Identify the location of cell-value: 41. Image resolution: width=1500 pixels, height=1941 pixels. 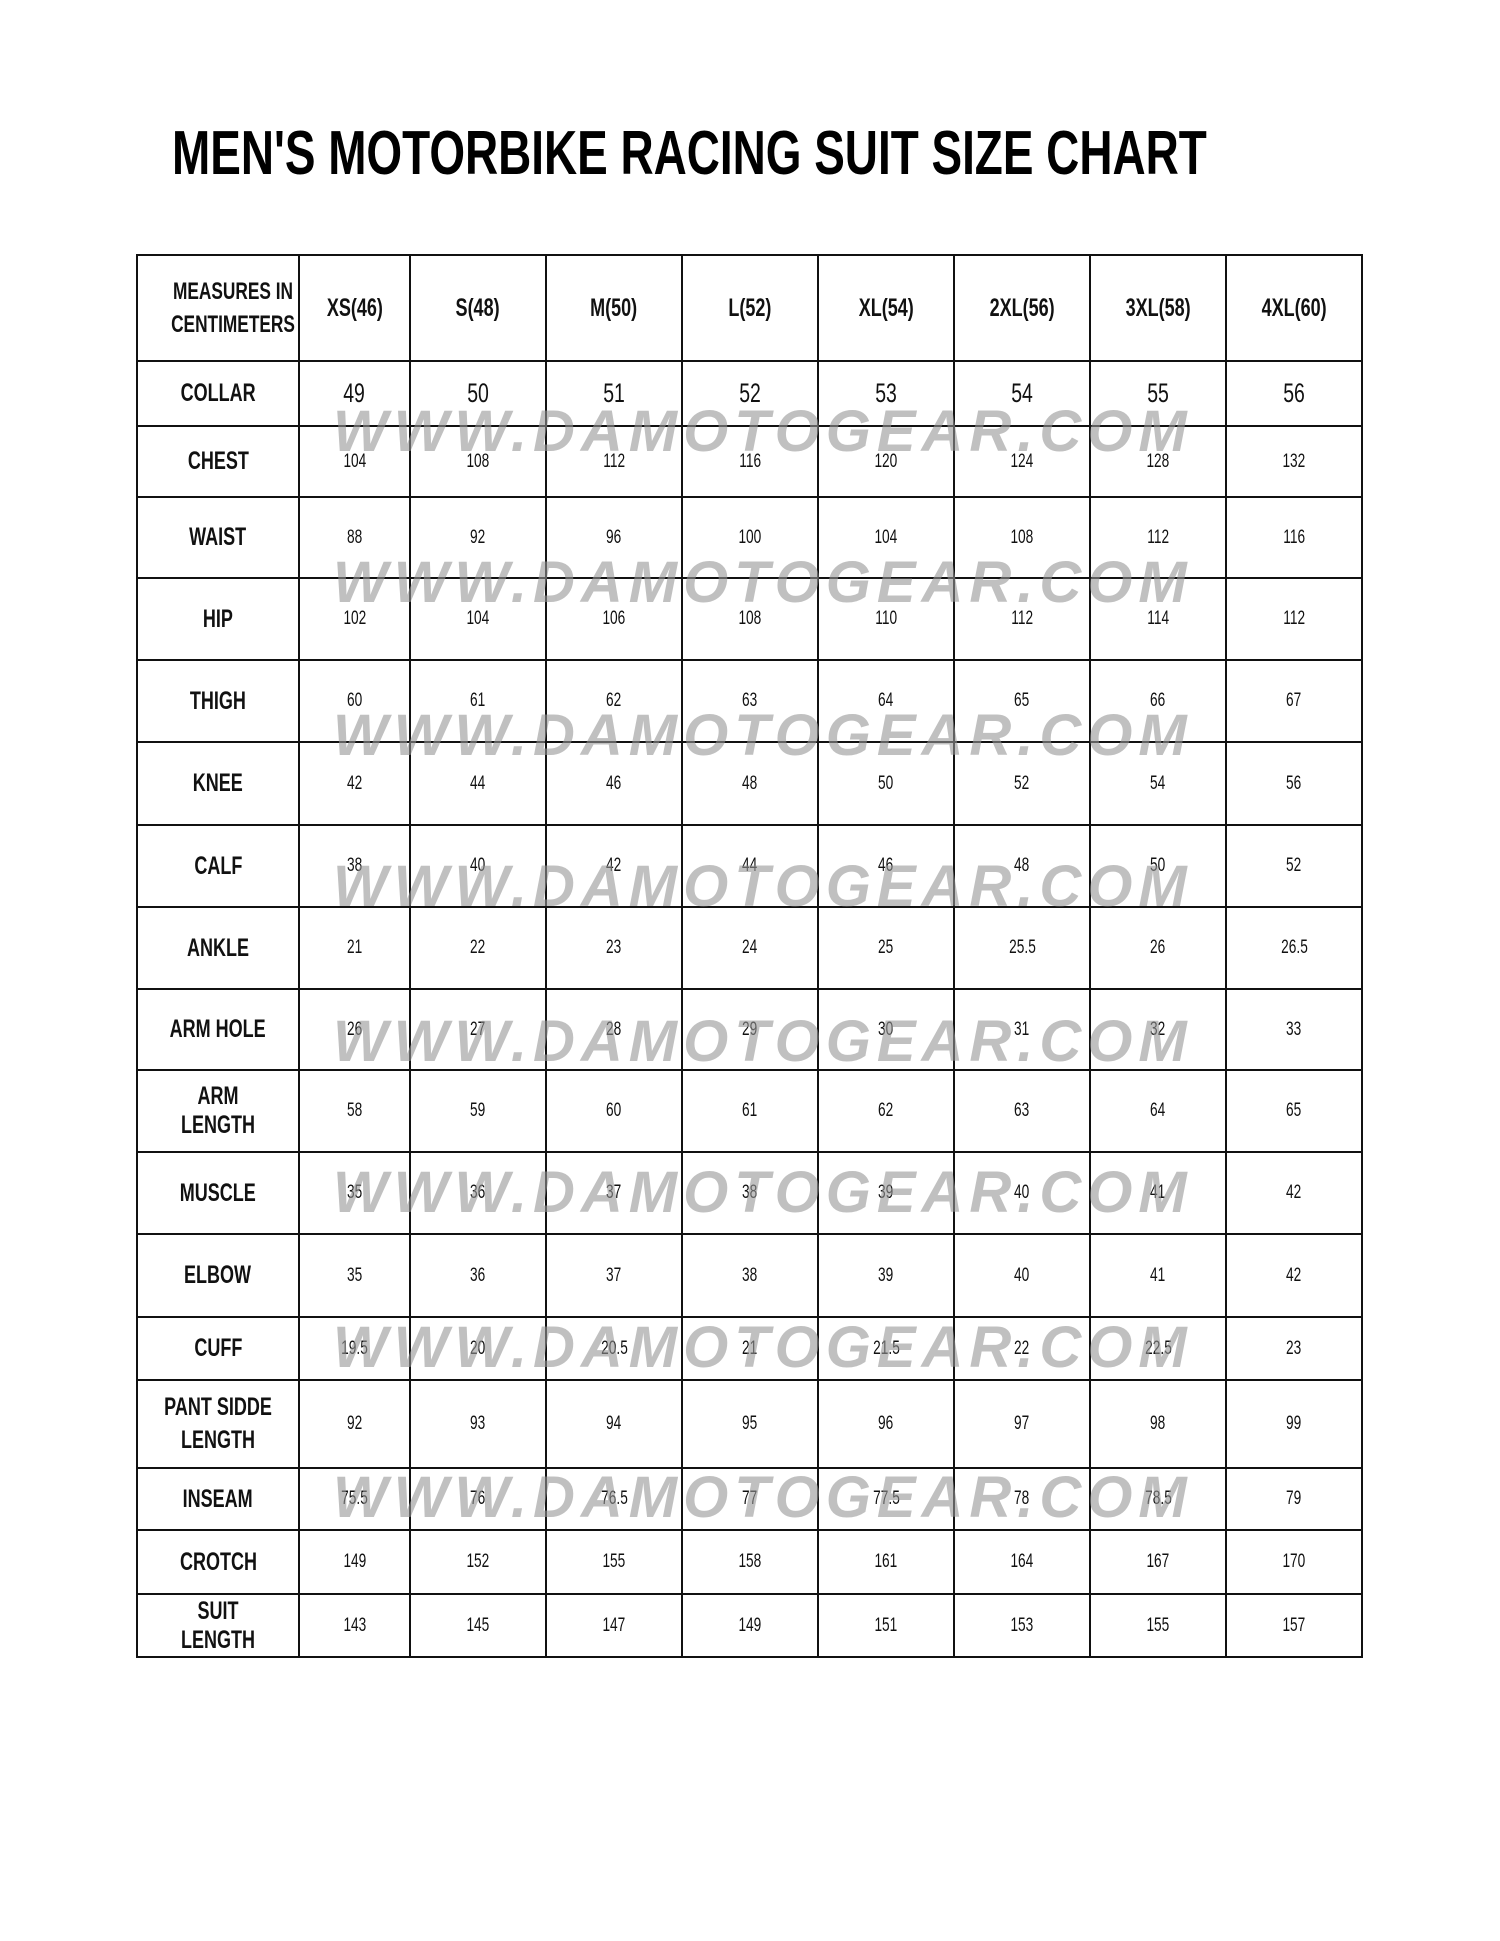
(1158, 1192).